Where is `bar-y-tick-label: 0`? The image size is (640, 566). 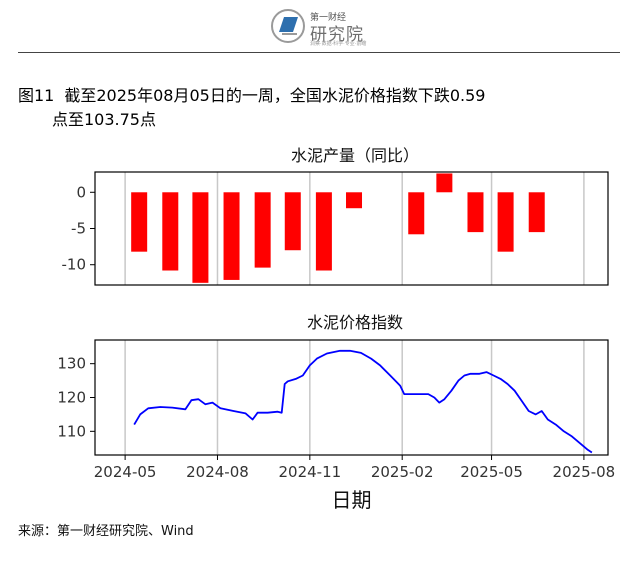 bar-y-tick-label: 0 is located at coordinates (81, 192).